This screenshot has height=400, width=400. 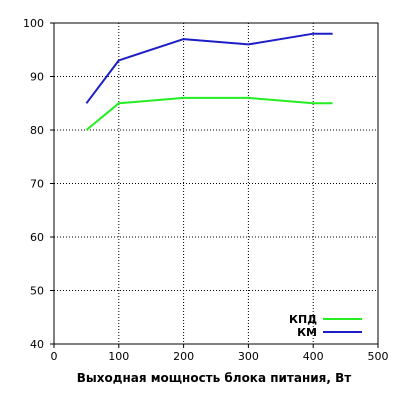 What do you see at coordinates (307, 332) in the screenshot?
I see `legend-label: КМ` at bounding box center [307, 332].